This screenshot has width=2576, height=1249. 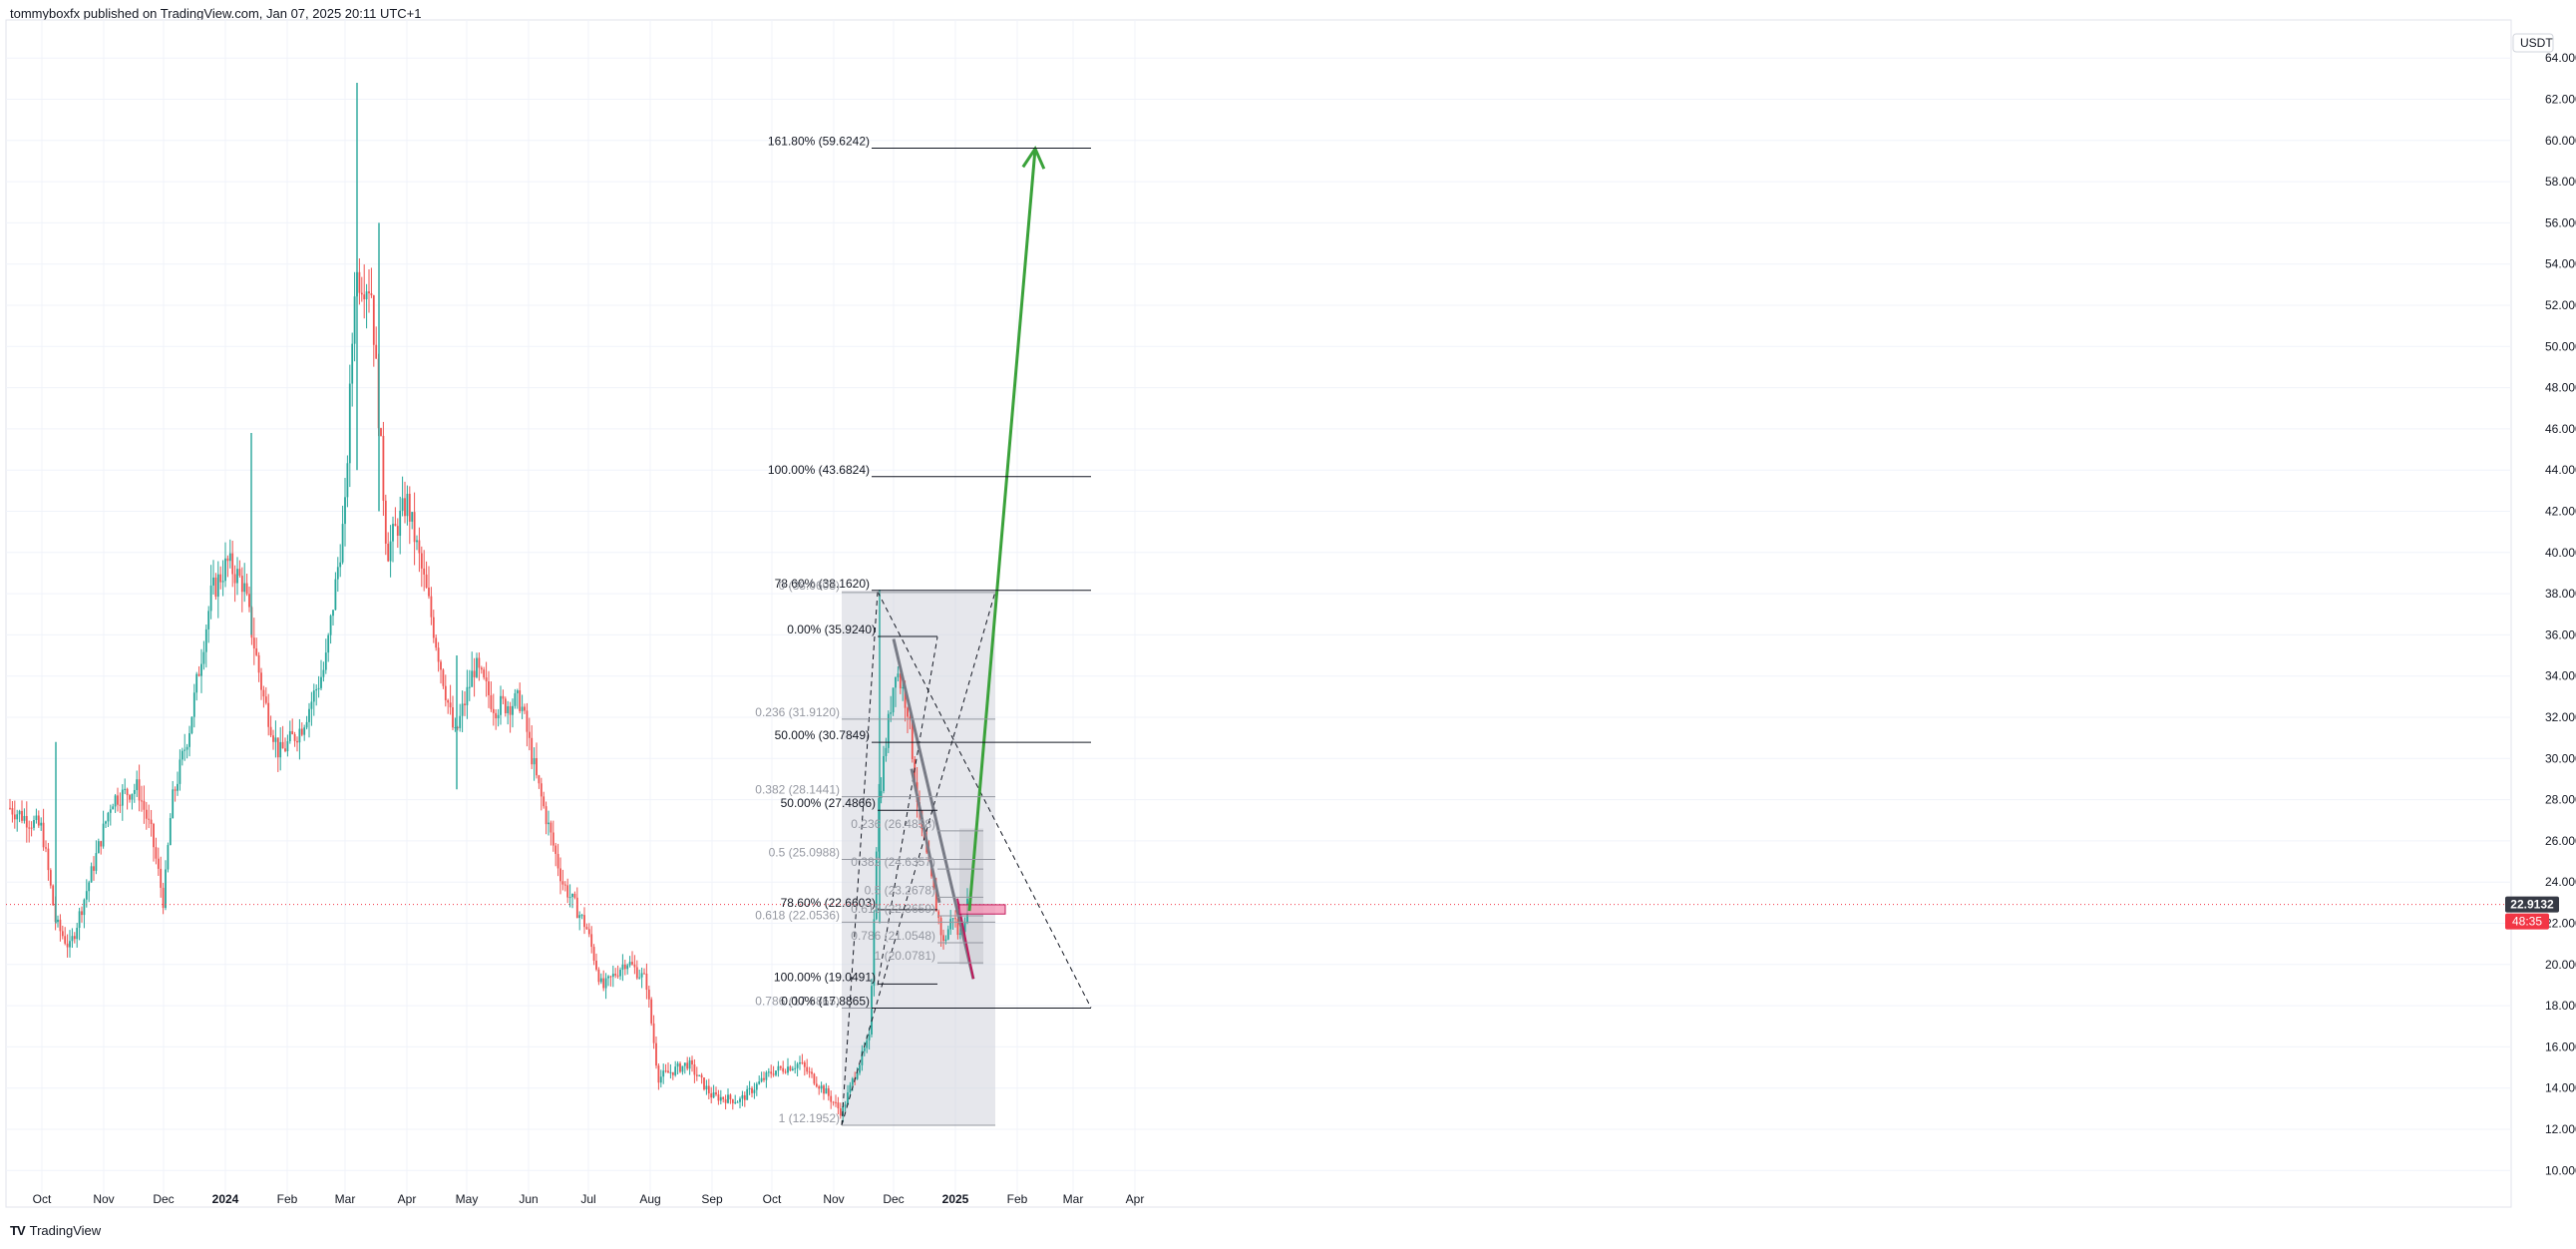 What do you see at coordinates (407, 1199) in the screenshot?
I see `x-tick-label: Apr` at bounding box center [407, 1199].